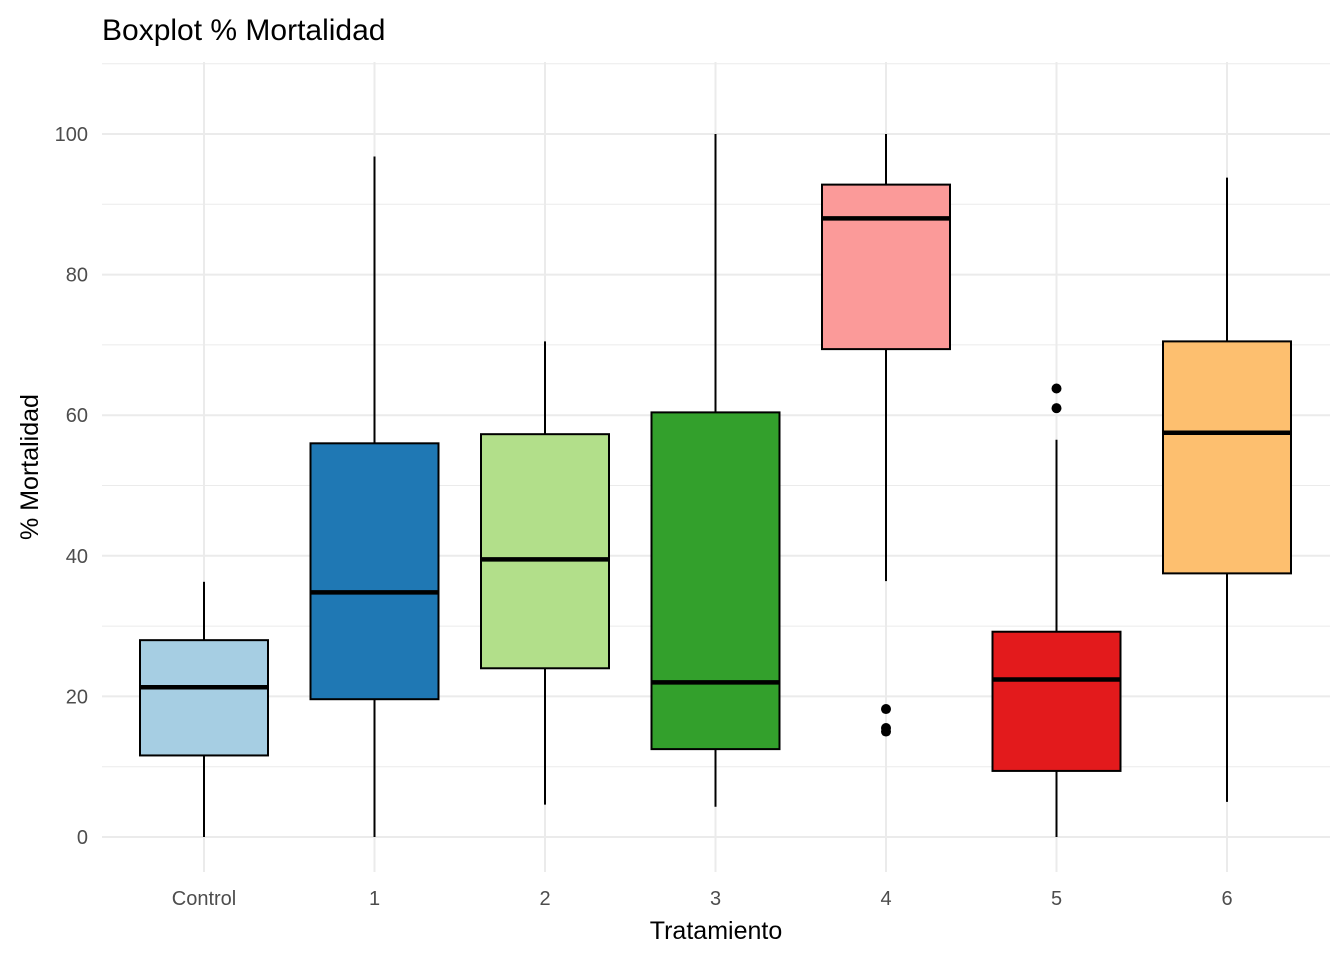  Describe the element at coordinates (702, 899) in the screenshot. I see `x-axis-ticks: Control 1 2 3 4 5 6` at that location.